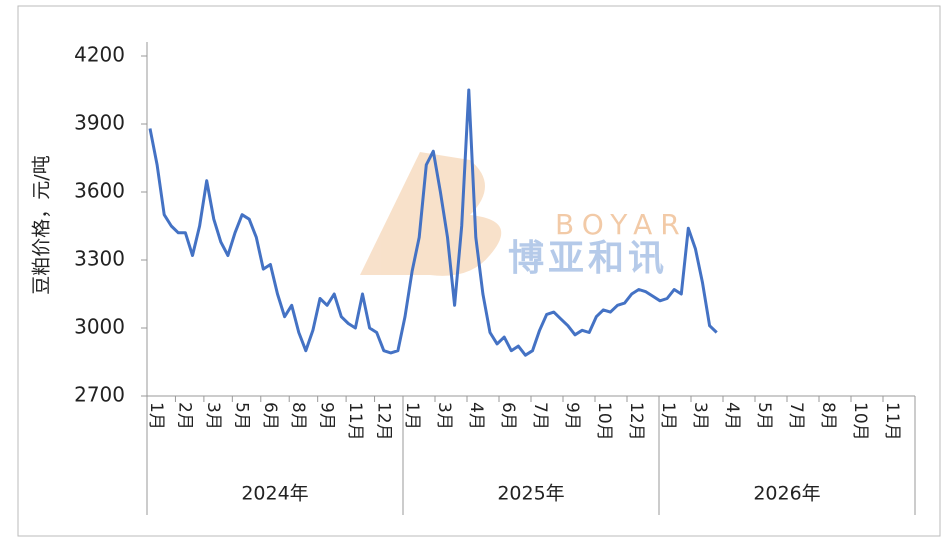 Image resolution: width=949 pixels, height=550 pixels. Describe the element at coordinates (524, 215) in the screenshot. I see `watermark: BOYAR 博亚和讯` at that location.